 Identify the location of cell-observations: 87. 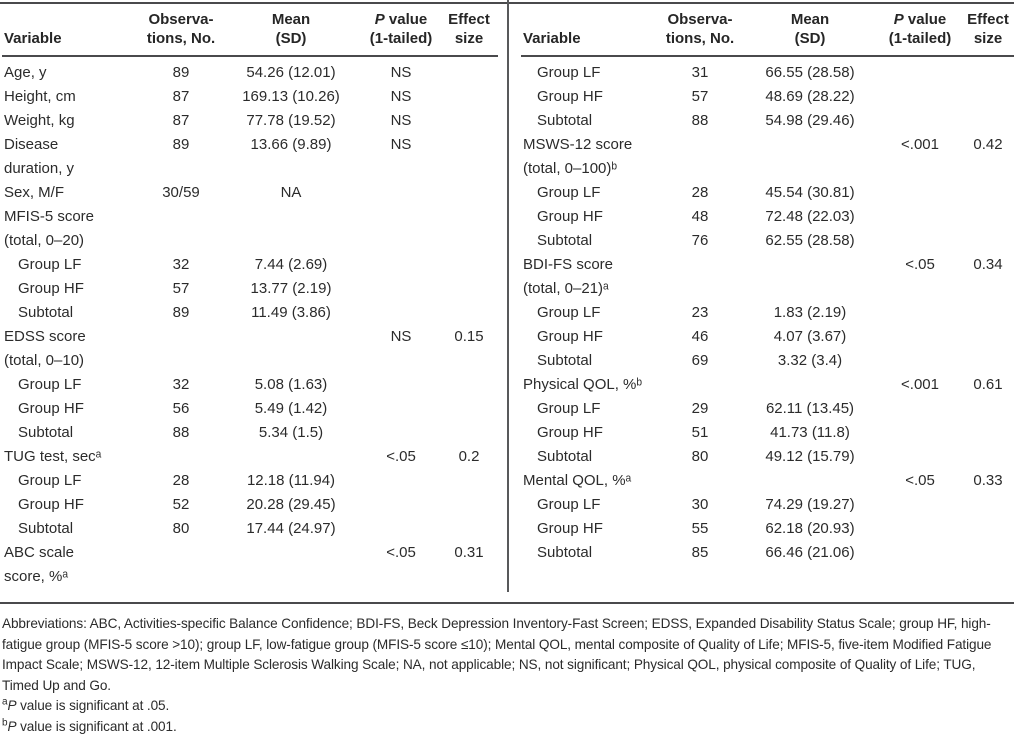
(181, 96).